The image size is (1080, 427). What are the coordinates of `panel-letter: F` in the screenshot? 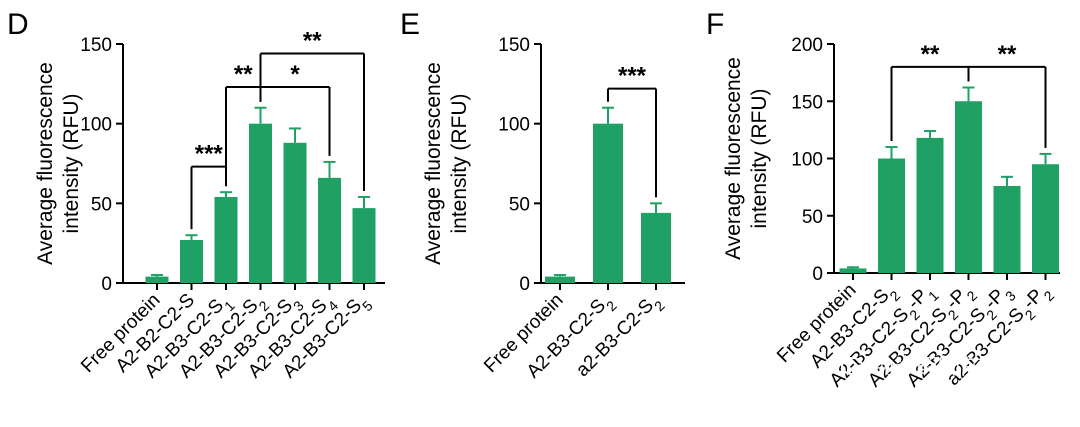 It's located at (715, 24).